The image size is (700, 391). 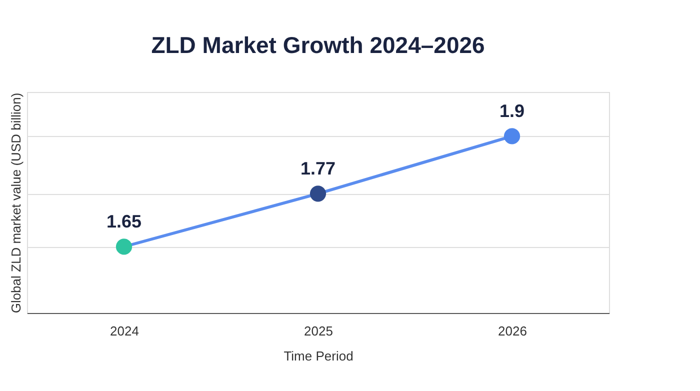 I want to click on x-tick-label: 2026, so click(x=512, y=331).